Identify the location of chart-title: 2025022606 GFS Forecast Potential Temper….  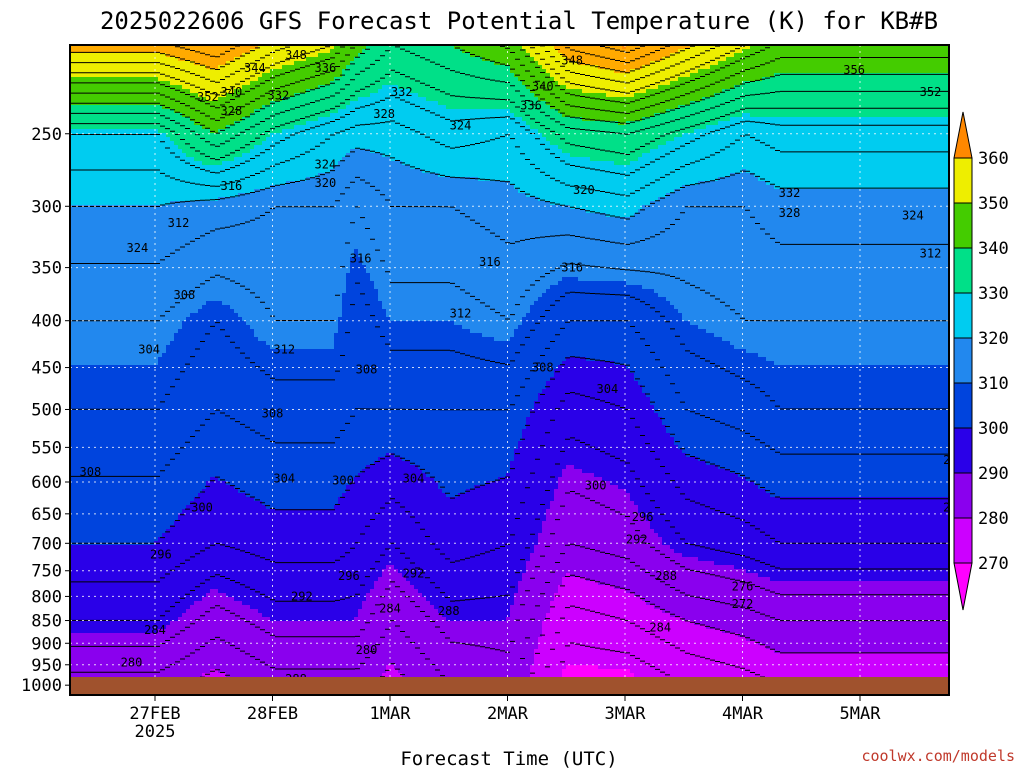
(519, 21).